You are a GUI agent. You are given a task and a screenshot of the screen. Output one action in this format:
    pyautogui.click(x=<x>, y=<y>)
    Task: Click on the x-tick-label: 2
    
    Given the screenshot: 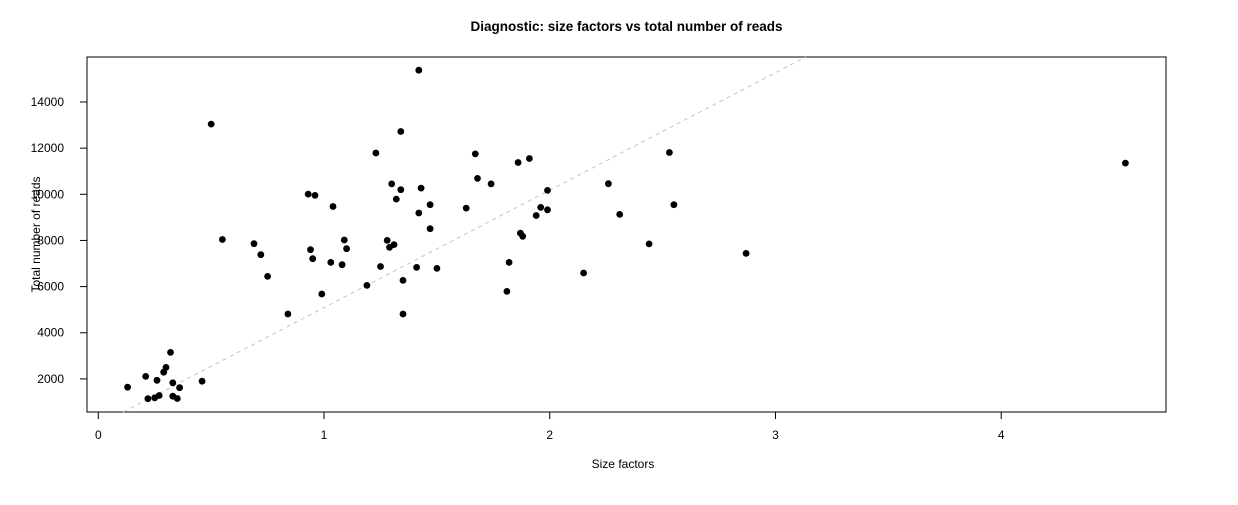 What is the action you would take?
    pyautogui.click(x=549, y=435)
    